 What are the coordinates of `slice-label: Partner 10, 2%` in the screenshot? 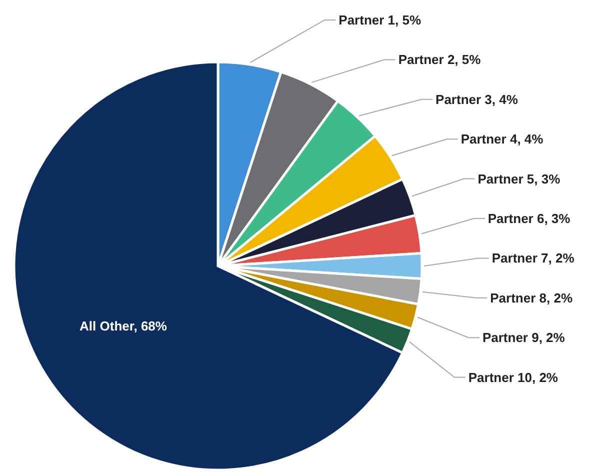 It's located at (513, 377).